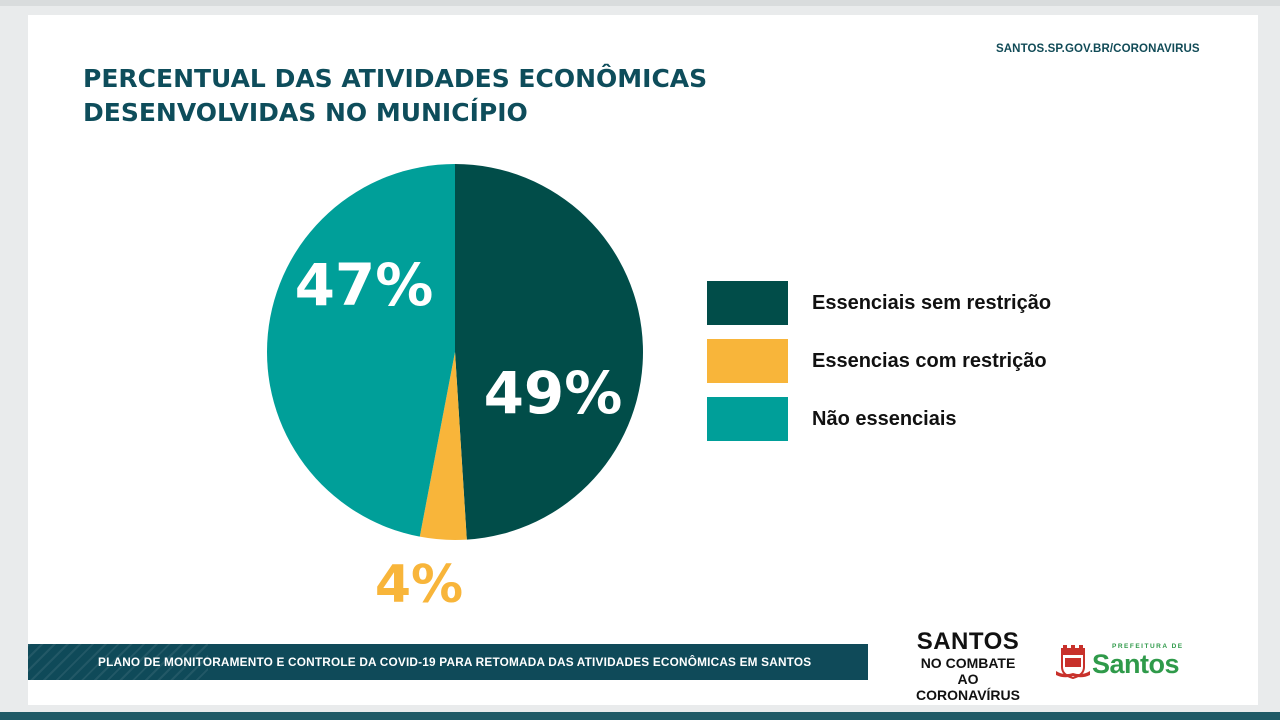 This screenshot has height=720, width=1280. What do you see at coordinates (419, 585) in the screenshot?
I see `pie-data-label-2: 4%` at bounding box center [419, 585].